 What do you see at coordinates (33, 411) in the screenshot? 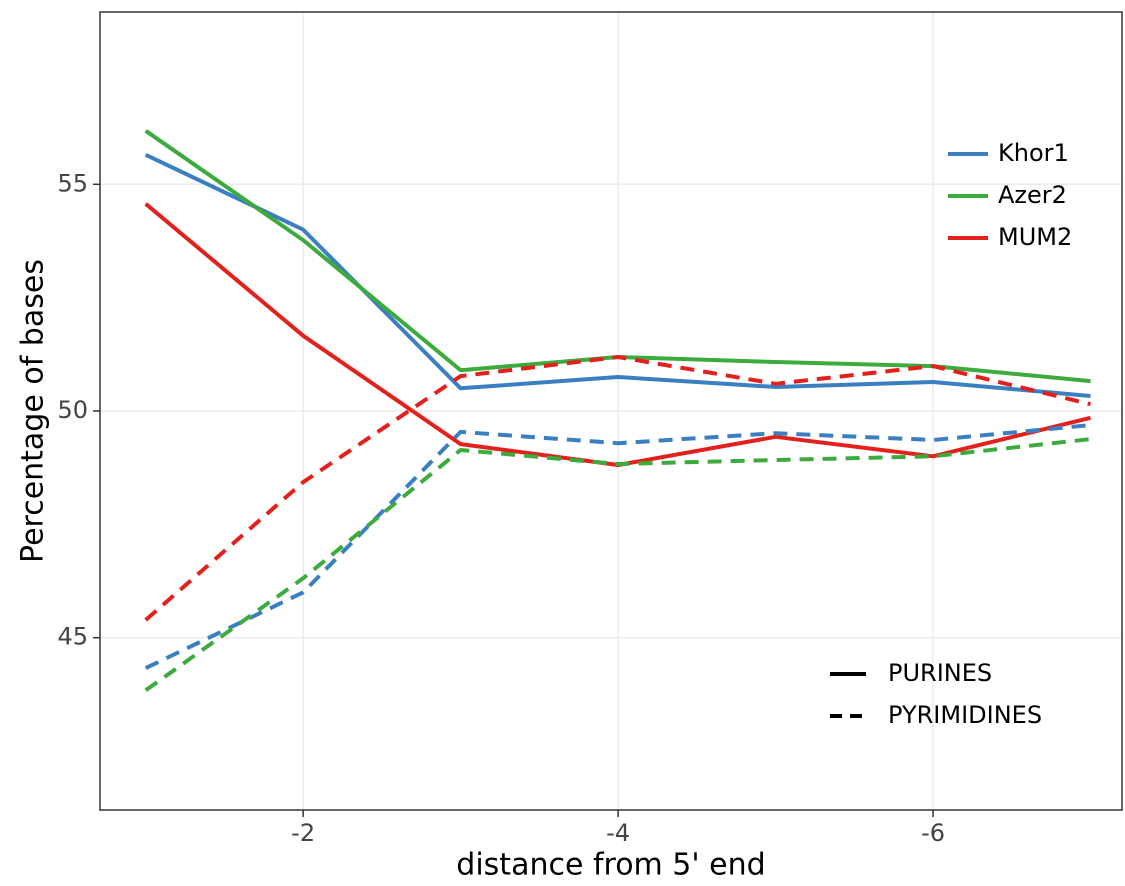
I see `y-axis-title: Percentage of bases` at bounding box center [33, 411].